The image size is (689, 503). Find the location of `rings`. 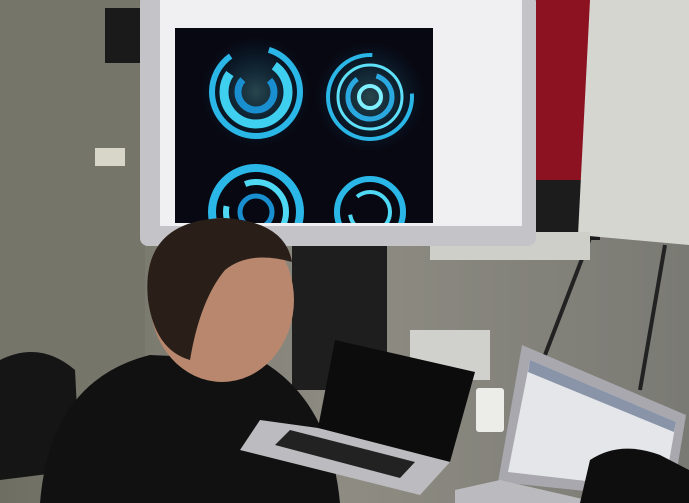

rings is located at coordinates (313, 130).